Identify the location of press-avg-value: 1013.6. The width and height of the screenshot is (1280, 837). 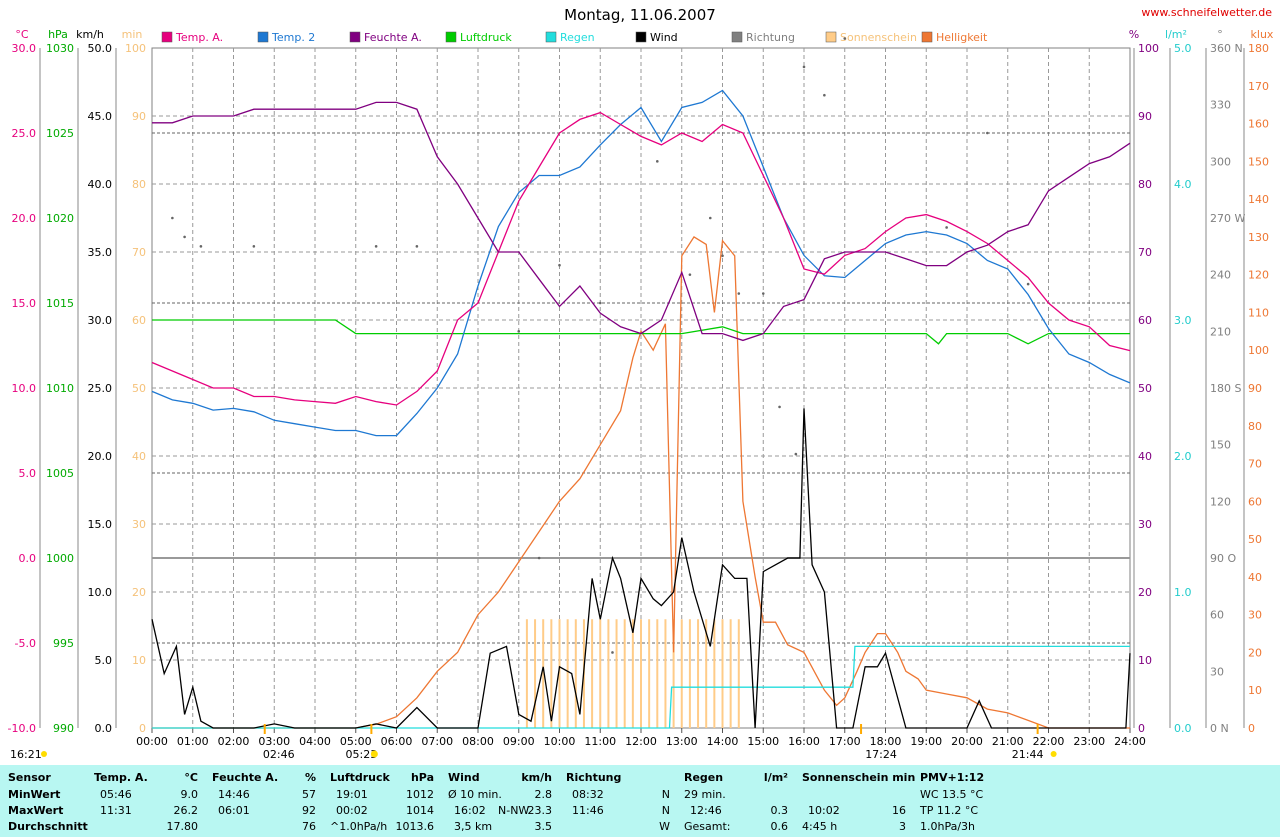
(415, 826).